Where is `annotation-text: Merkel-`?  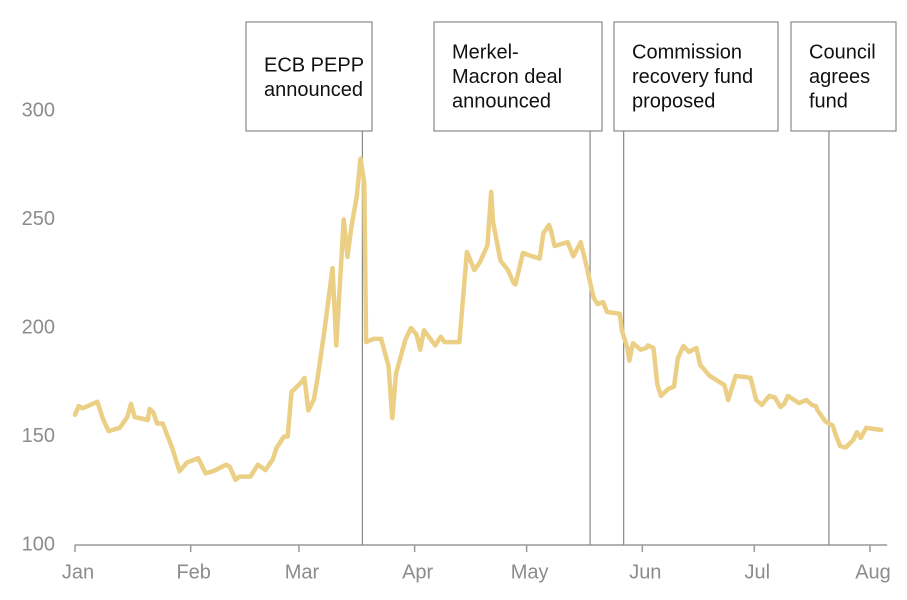 annotation-text: Merkel- is located at coordinates (485, 52).